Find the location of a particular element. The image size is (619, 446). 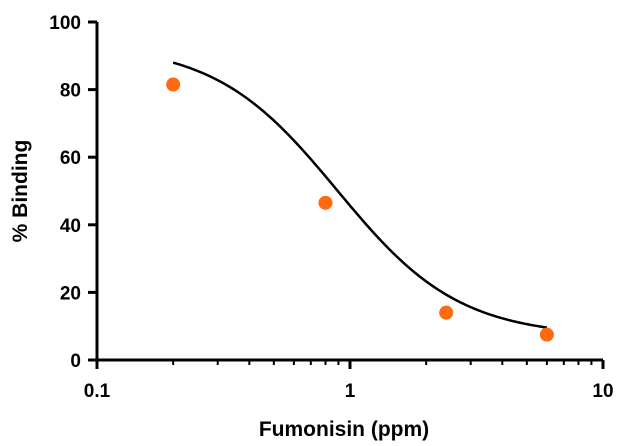

y-tick-label: 80 is located at coordinates (70, 91).